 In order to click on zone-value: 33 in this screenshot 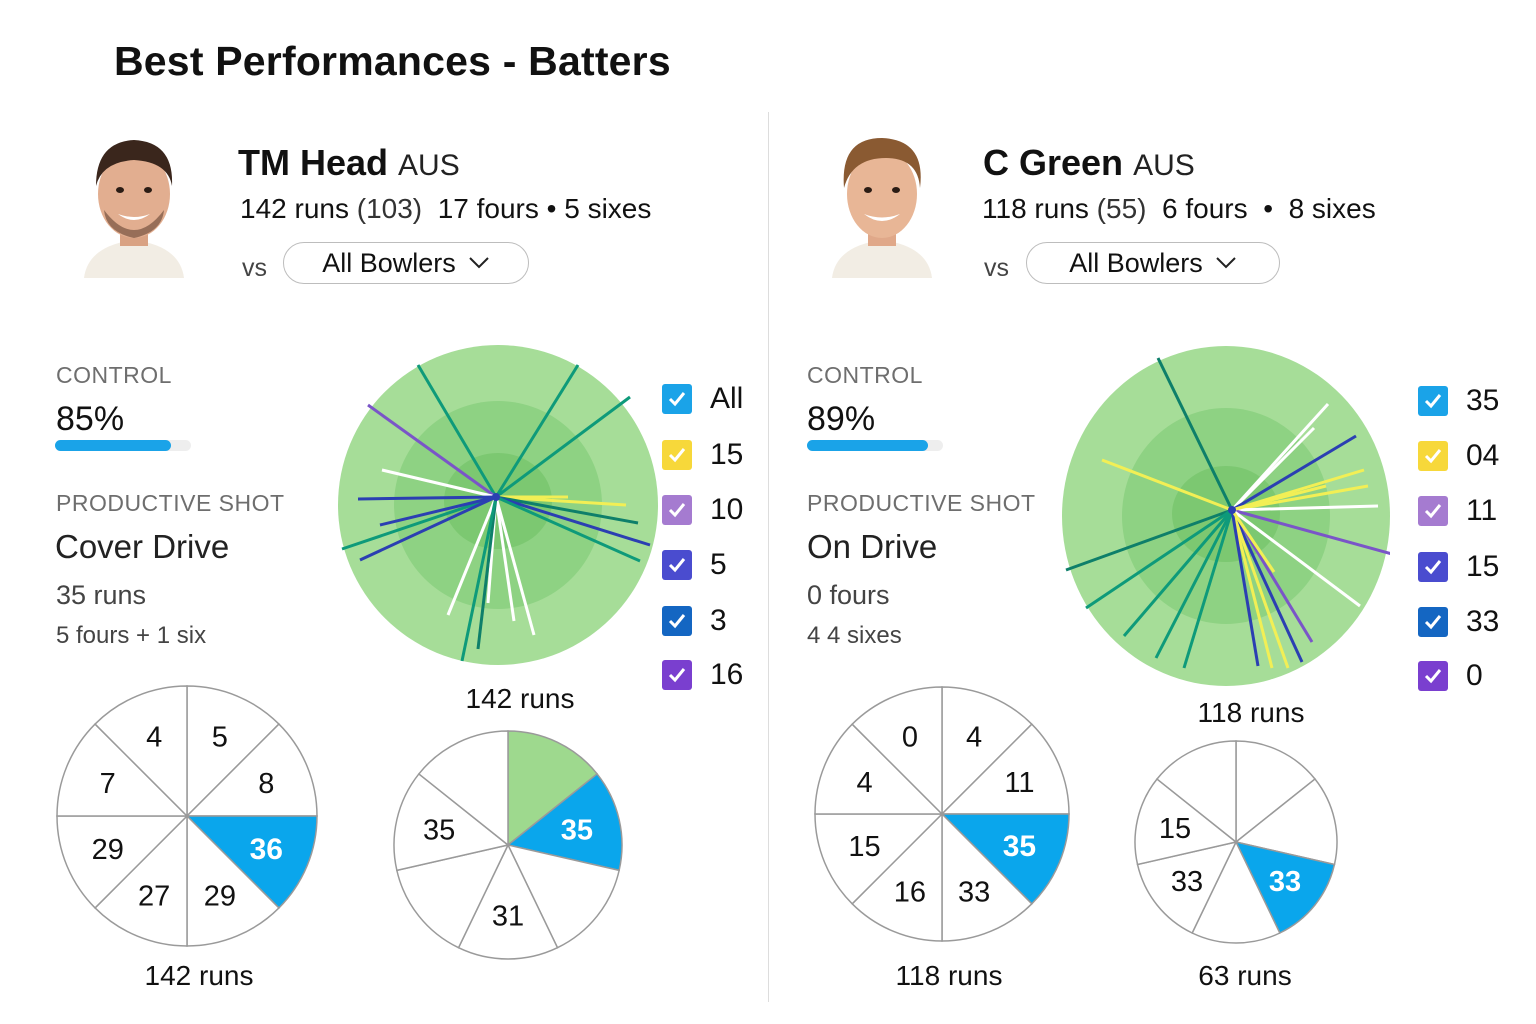, I will do `click(974, 892)`.